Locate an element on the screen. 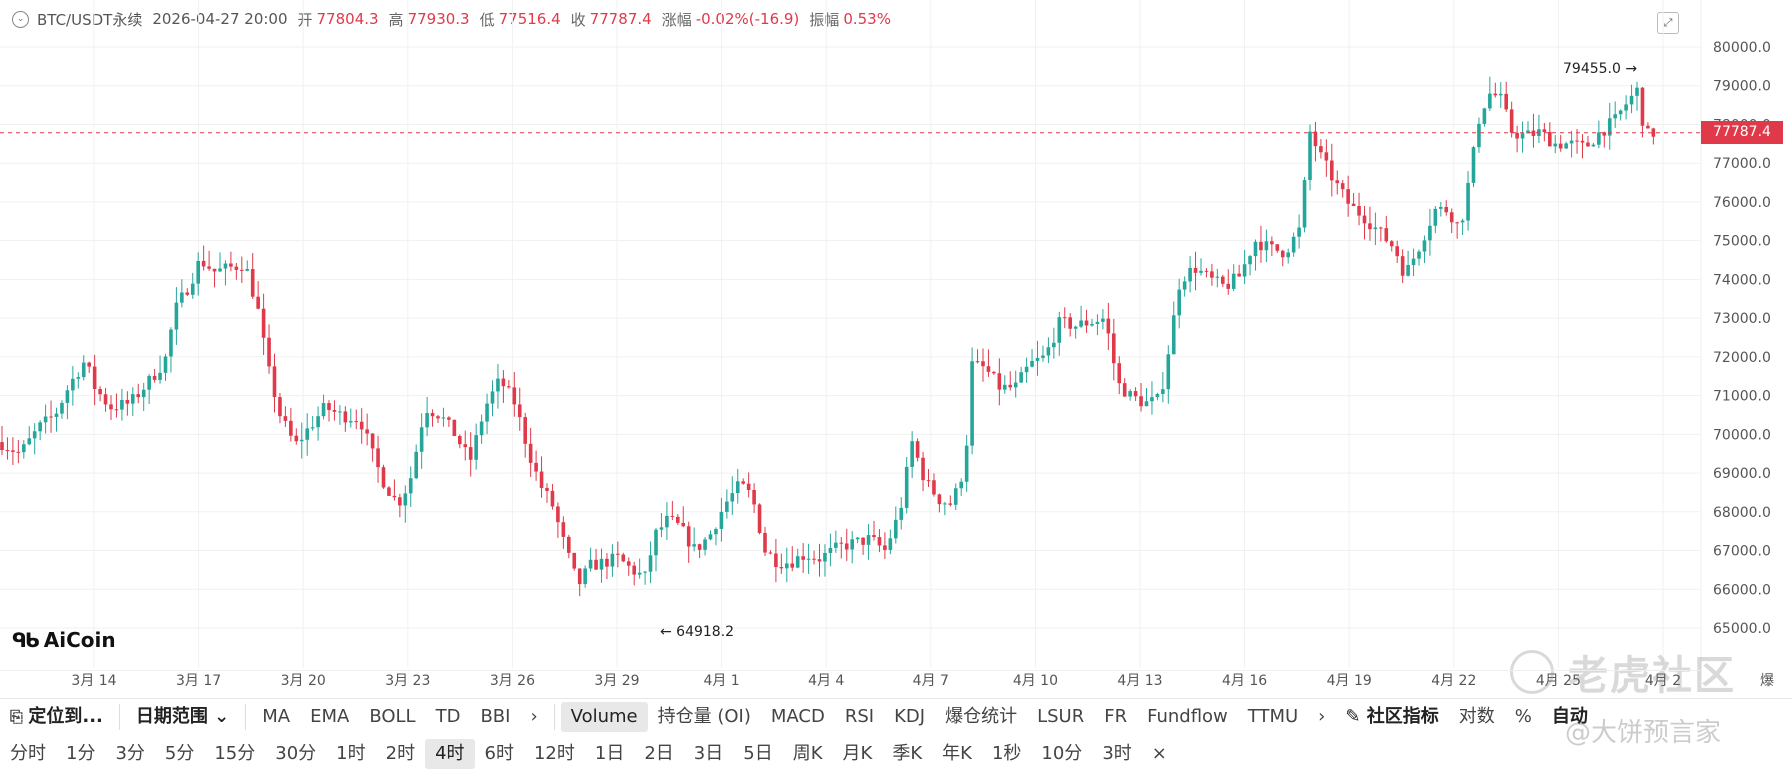 The image size is (1792, 770). close-icon: × is located at coordinates (1159, 753).